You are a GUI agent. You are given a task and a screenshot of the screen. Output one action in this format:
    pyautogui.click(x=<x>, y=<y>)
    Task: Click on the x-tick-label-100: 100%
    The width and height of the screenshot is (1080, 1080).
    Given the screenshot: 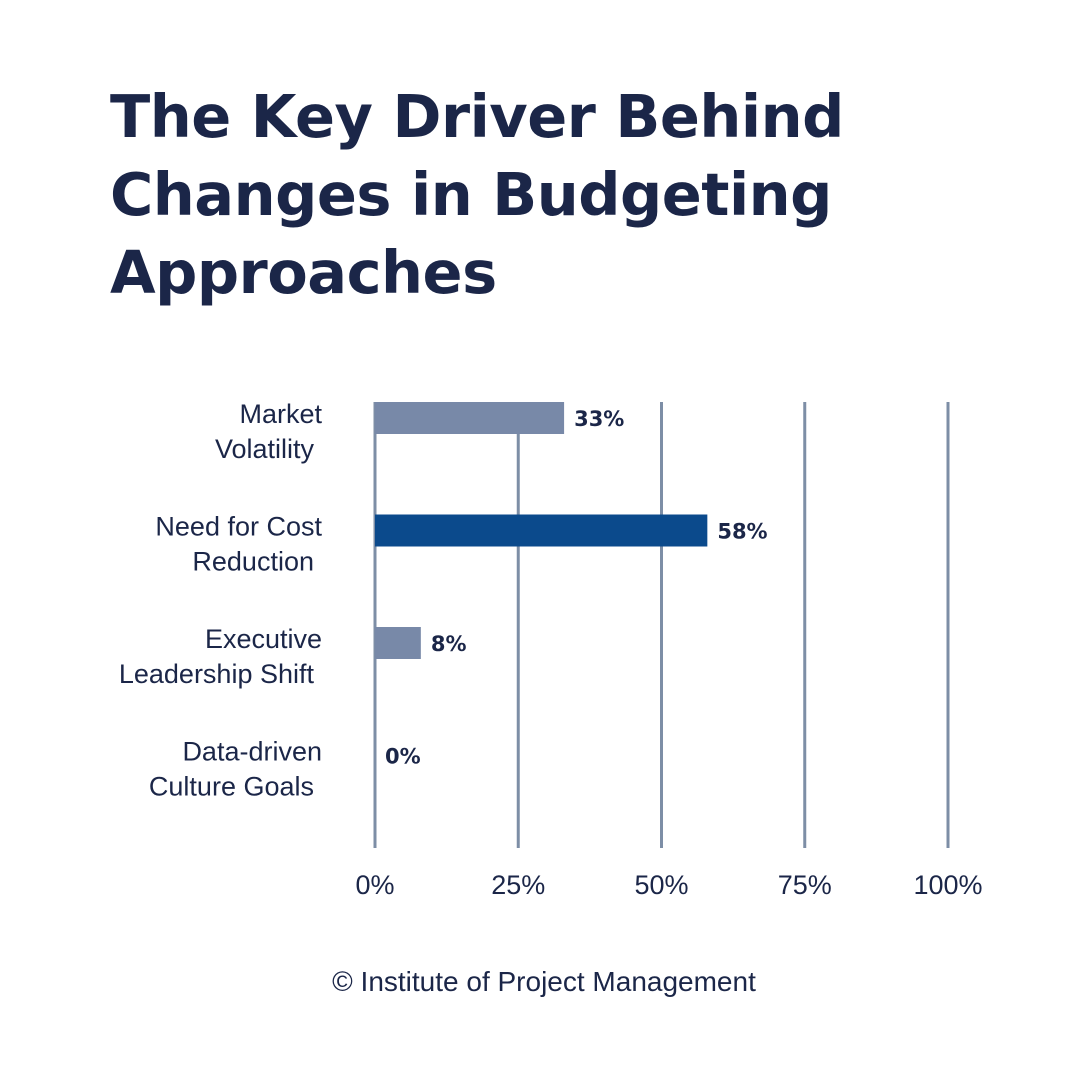 What is the action you would take?
    pyautogui.click(x=947, y=885)
    